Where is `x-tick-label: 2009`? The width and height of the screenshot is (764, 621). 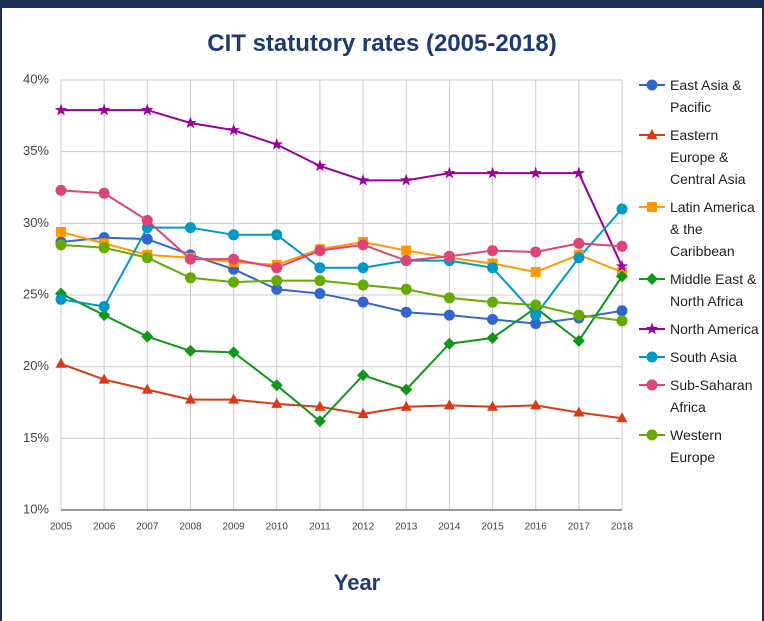
x-tick-label: 2009 is located at coordinates (233, 527).